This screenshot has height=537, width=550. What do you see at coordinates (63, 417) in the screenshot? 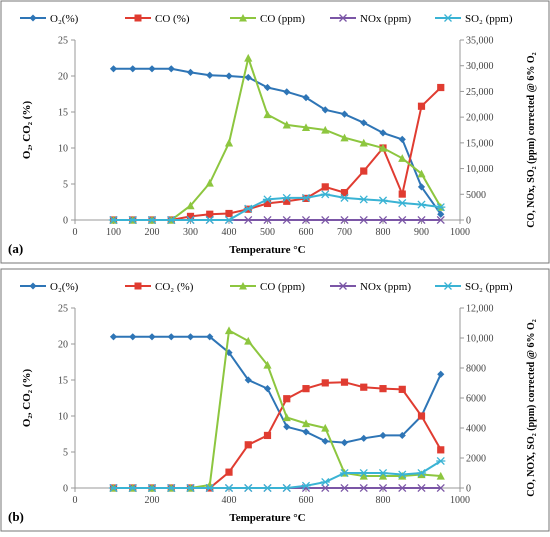
I see `chart-b-y-tick-label: 10` at bounding box center [63, 417].